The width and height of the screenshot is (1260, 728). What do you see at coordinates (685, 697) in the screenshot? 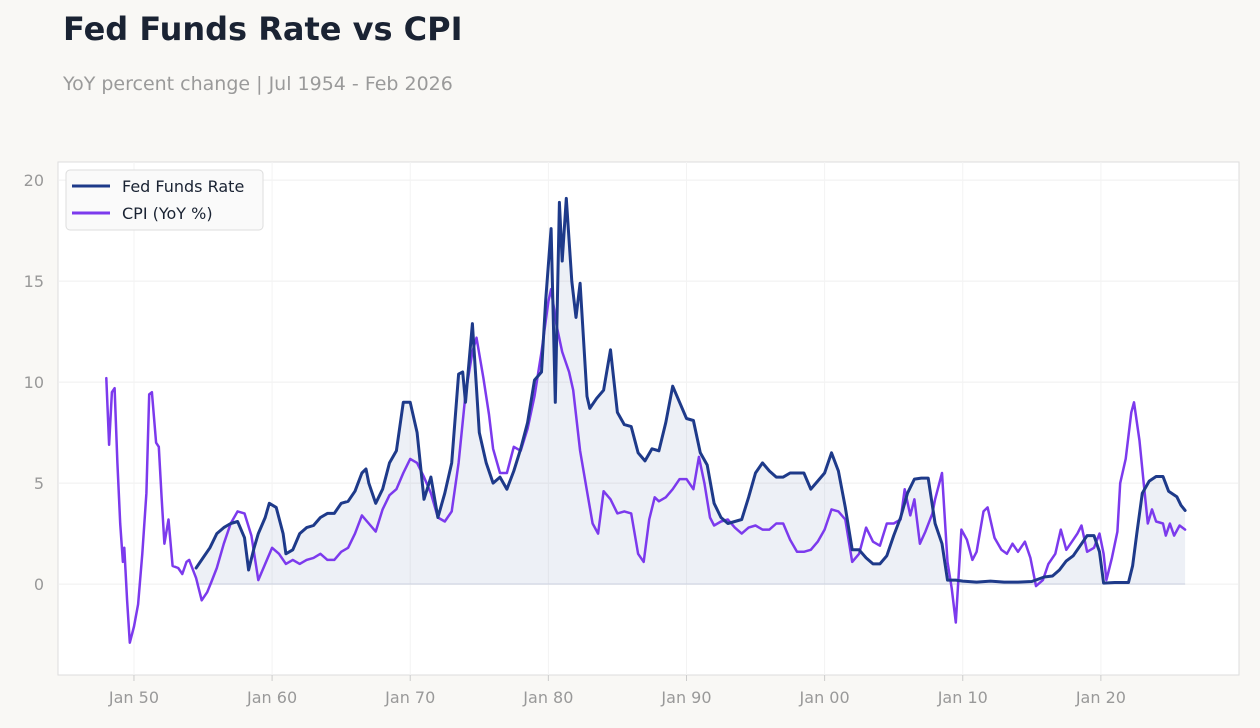
I see `x-tick-label: Jan 90` at bounding box center [685, 697].